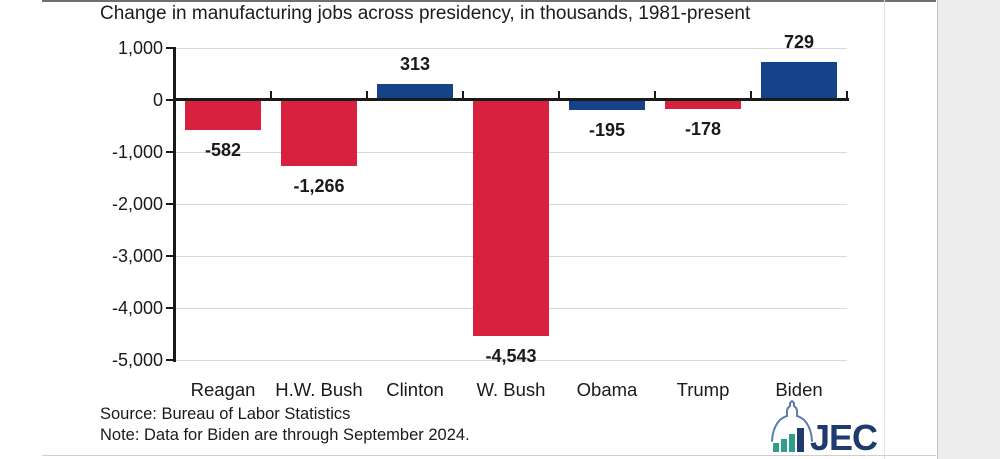 This screenshot has width=1000, height=459. Describe the element at coordinates (137, 308) in the screenshot. I see `y-axis-tick-label: -4,000` at that location.